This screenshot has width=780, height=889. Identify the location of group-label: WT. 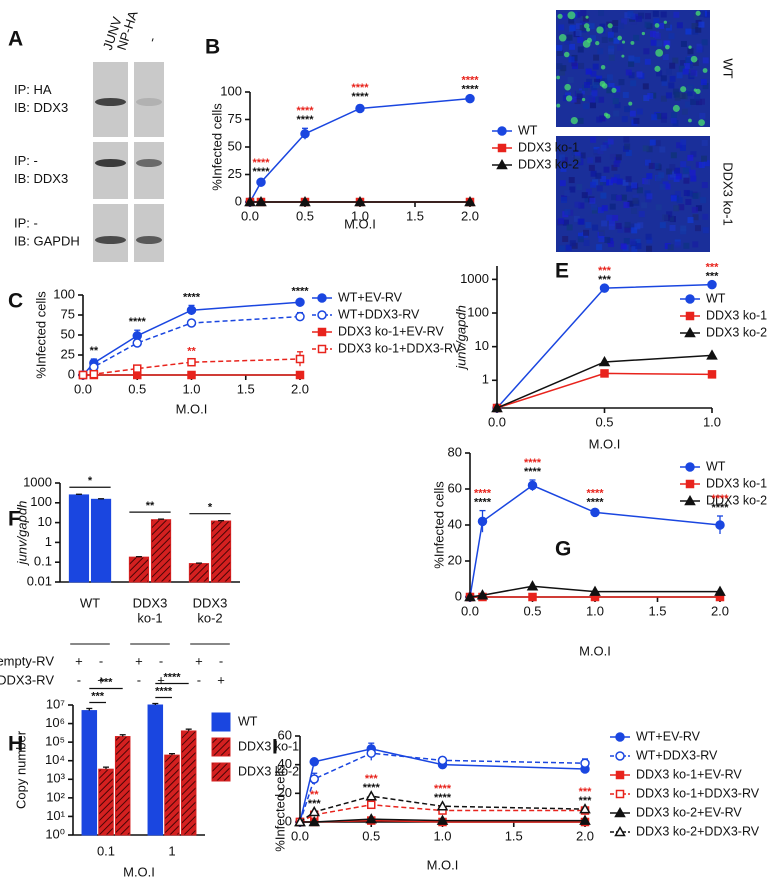
(90, 602).